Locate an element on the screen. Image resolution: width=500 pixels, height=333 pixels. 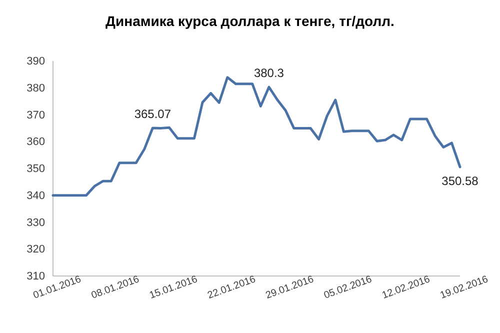
annotation: 380.3 is located at coordinates (269, 73).